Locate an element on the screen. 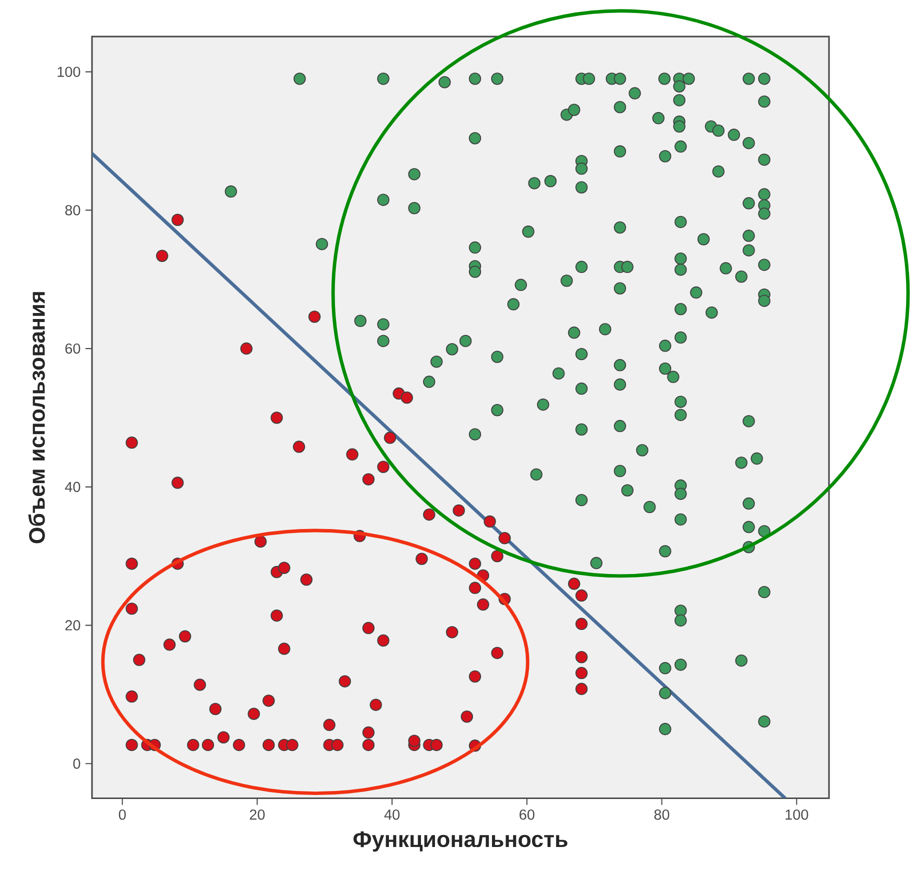 The height and width of the screenshot is (886, 910). x-tick-label: 0 is located at coordinates (122, 814).